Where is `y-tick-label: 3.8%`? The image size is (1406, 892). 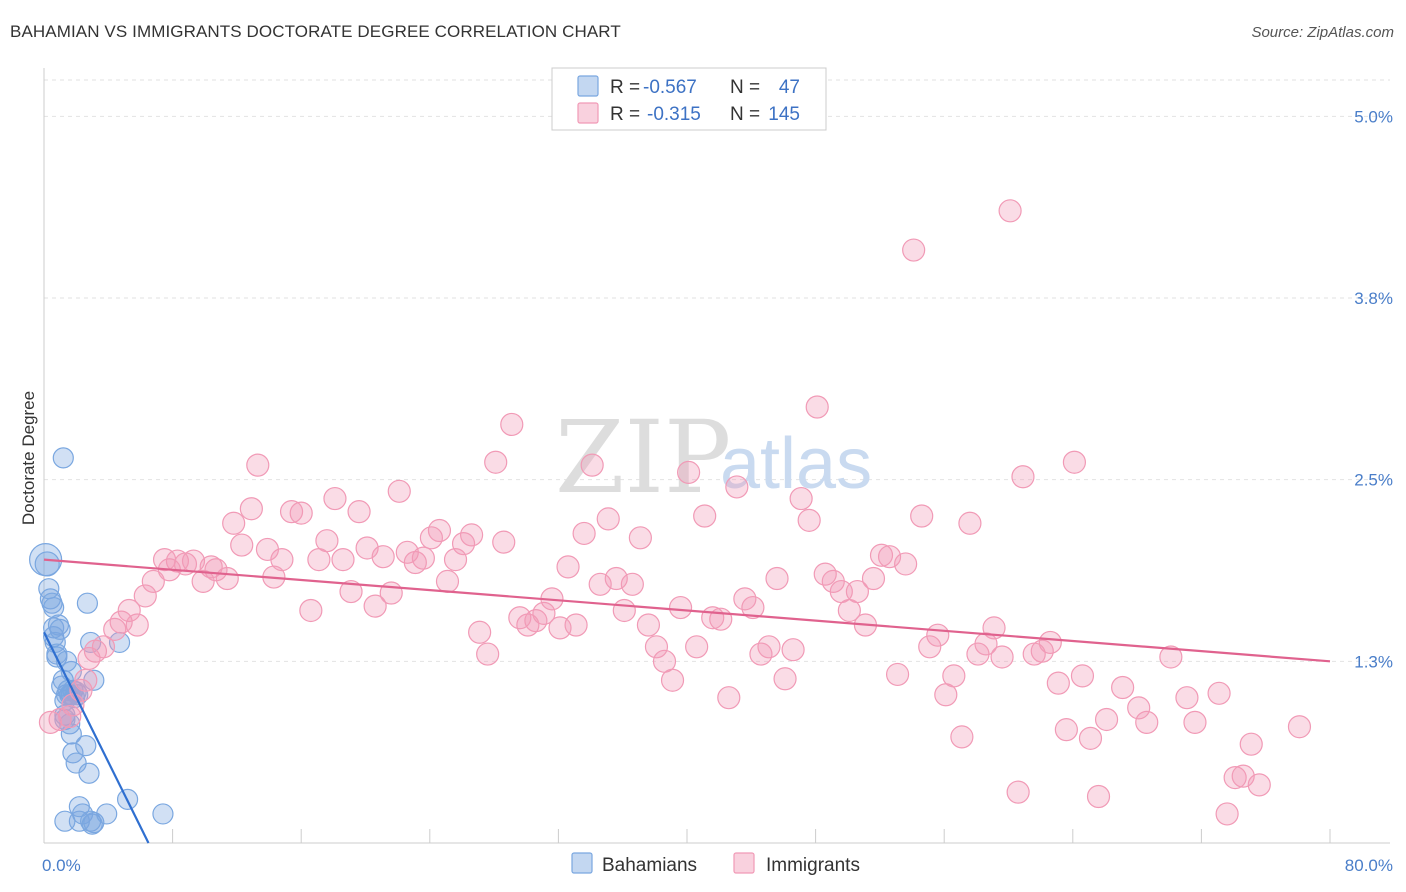
y-tick-label: 3.8% is located at coordinates (1373, 298).